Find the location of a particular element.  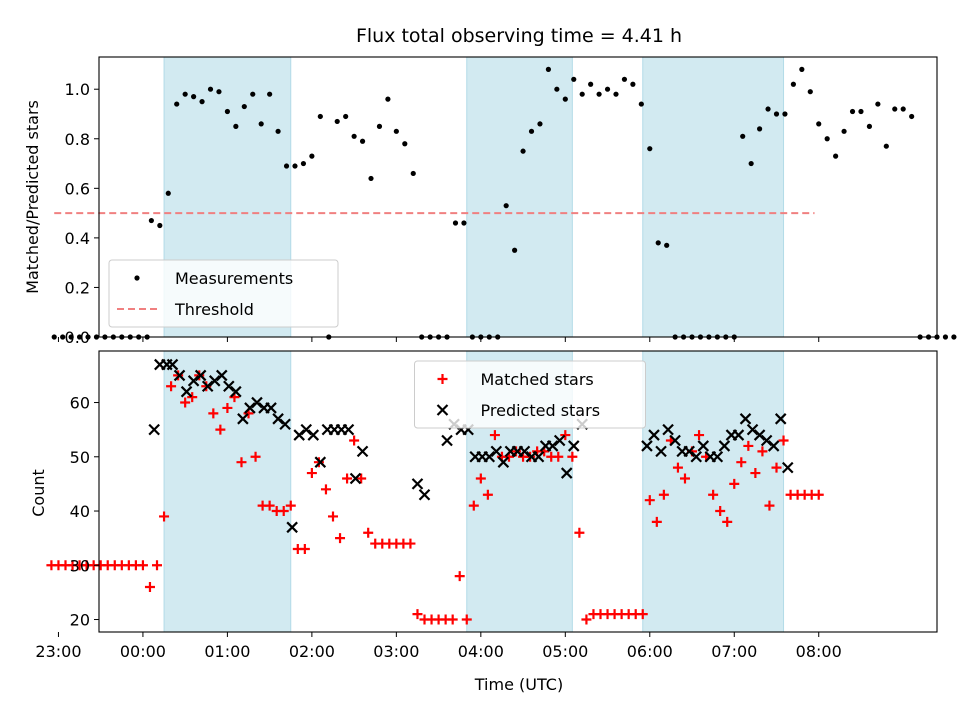

legend: Matched stars Predicted stars is located at coordinates (530, 394).